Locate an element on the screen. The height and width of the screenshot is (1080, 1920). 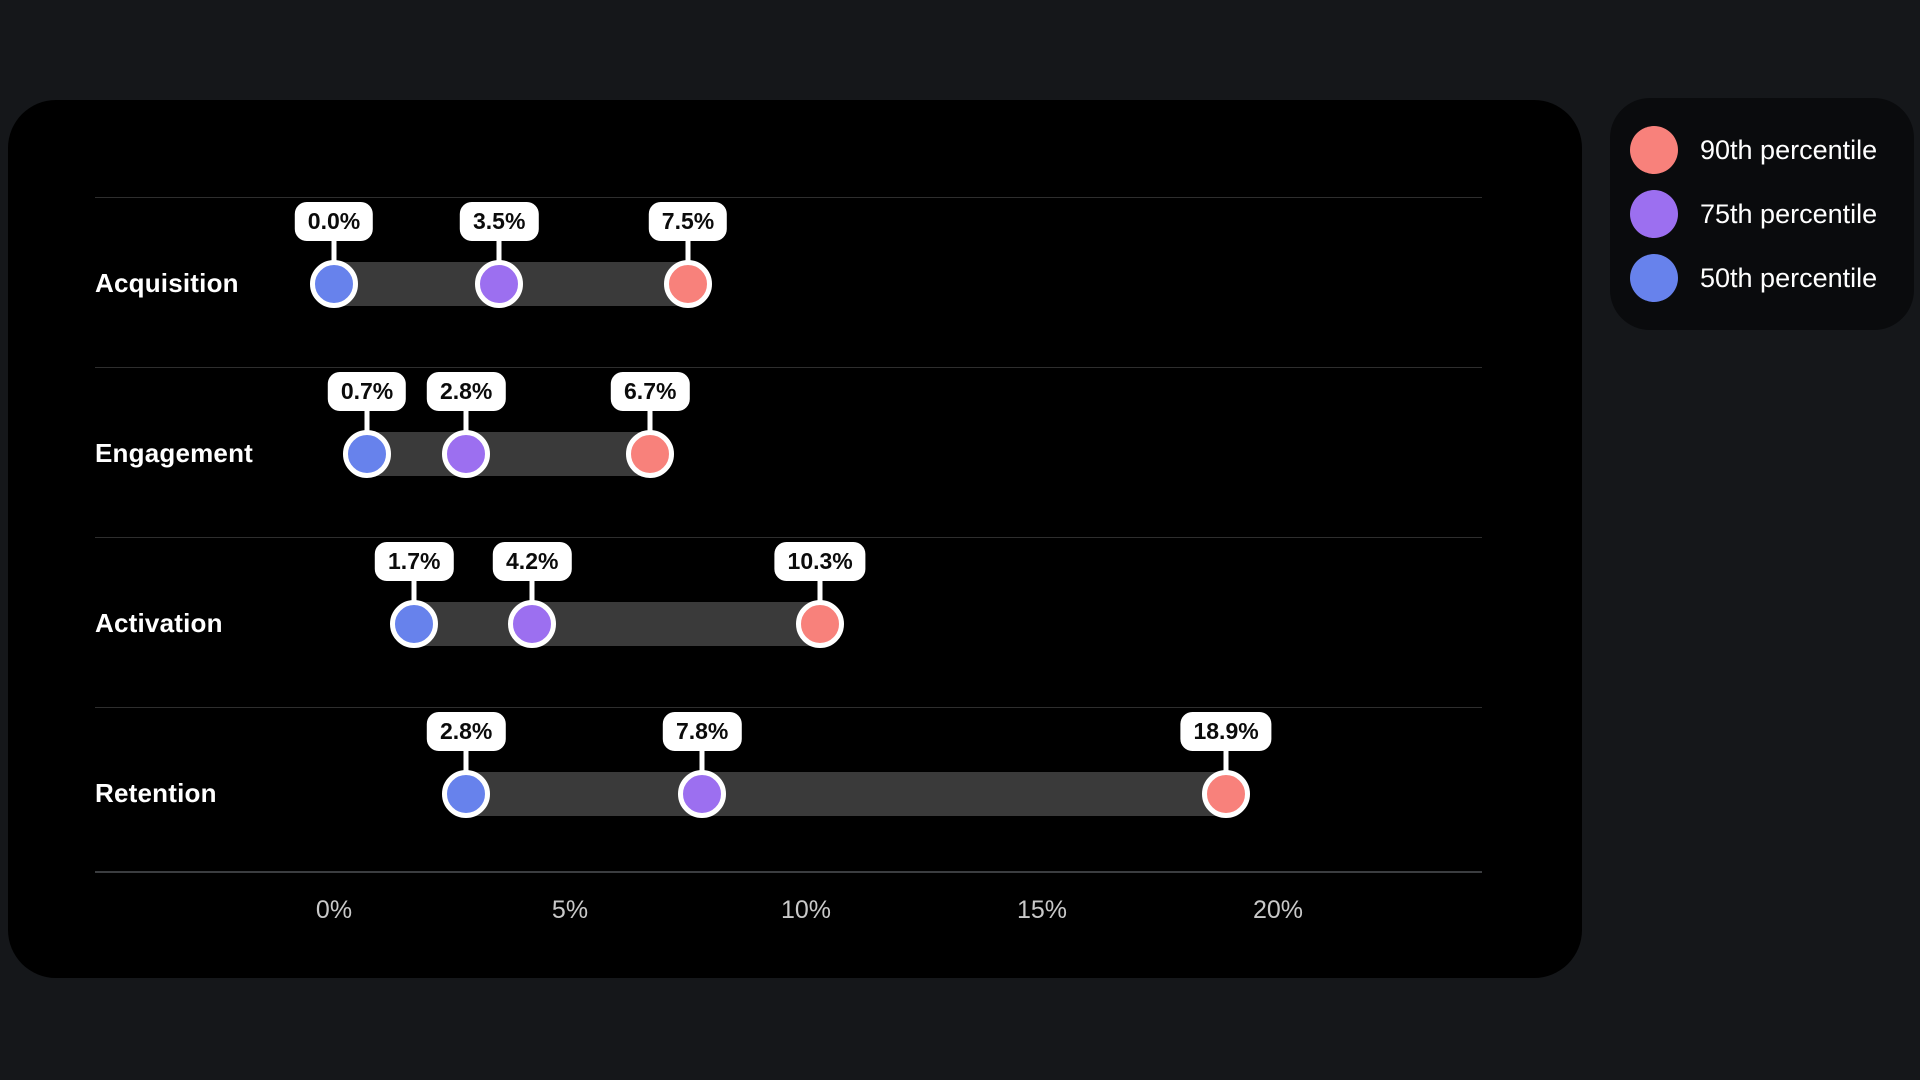
value-label-p75: 3.5% is located at coordinates (499, 221).